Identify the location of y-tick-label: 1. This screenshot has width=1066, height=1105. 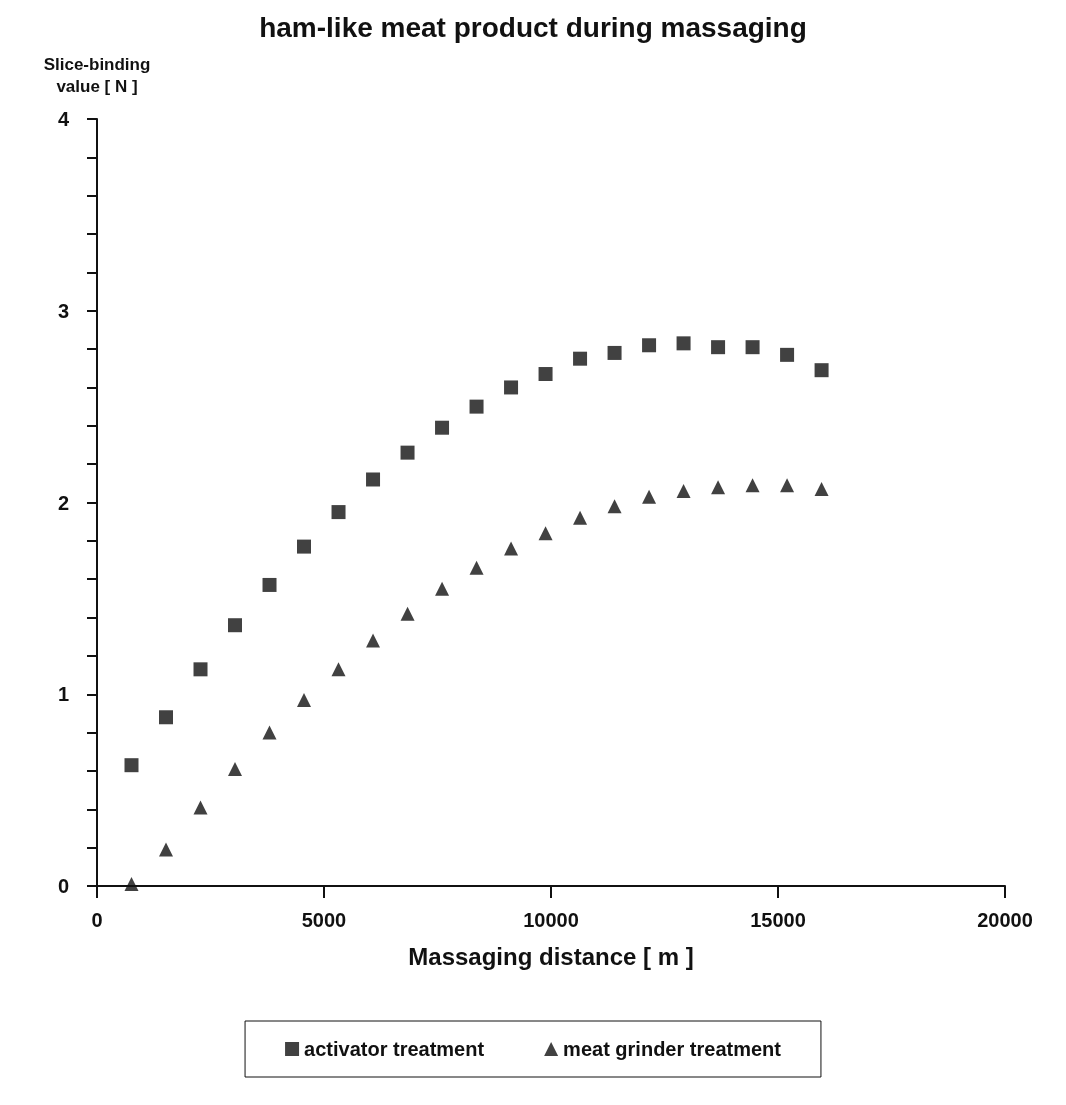
(63, 694).